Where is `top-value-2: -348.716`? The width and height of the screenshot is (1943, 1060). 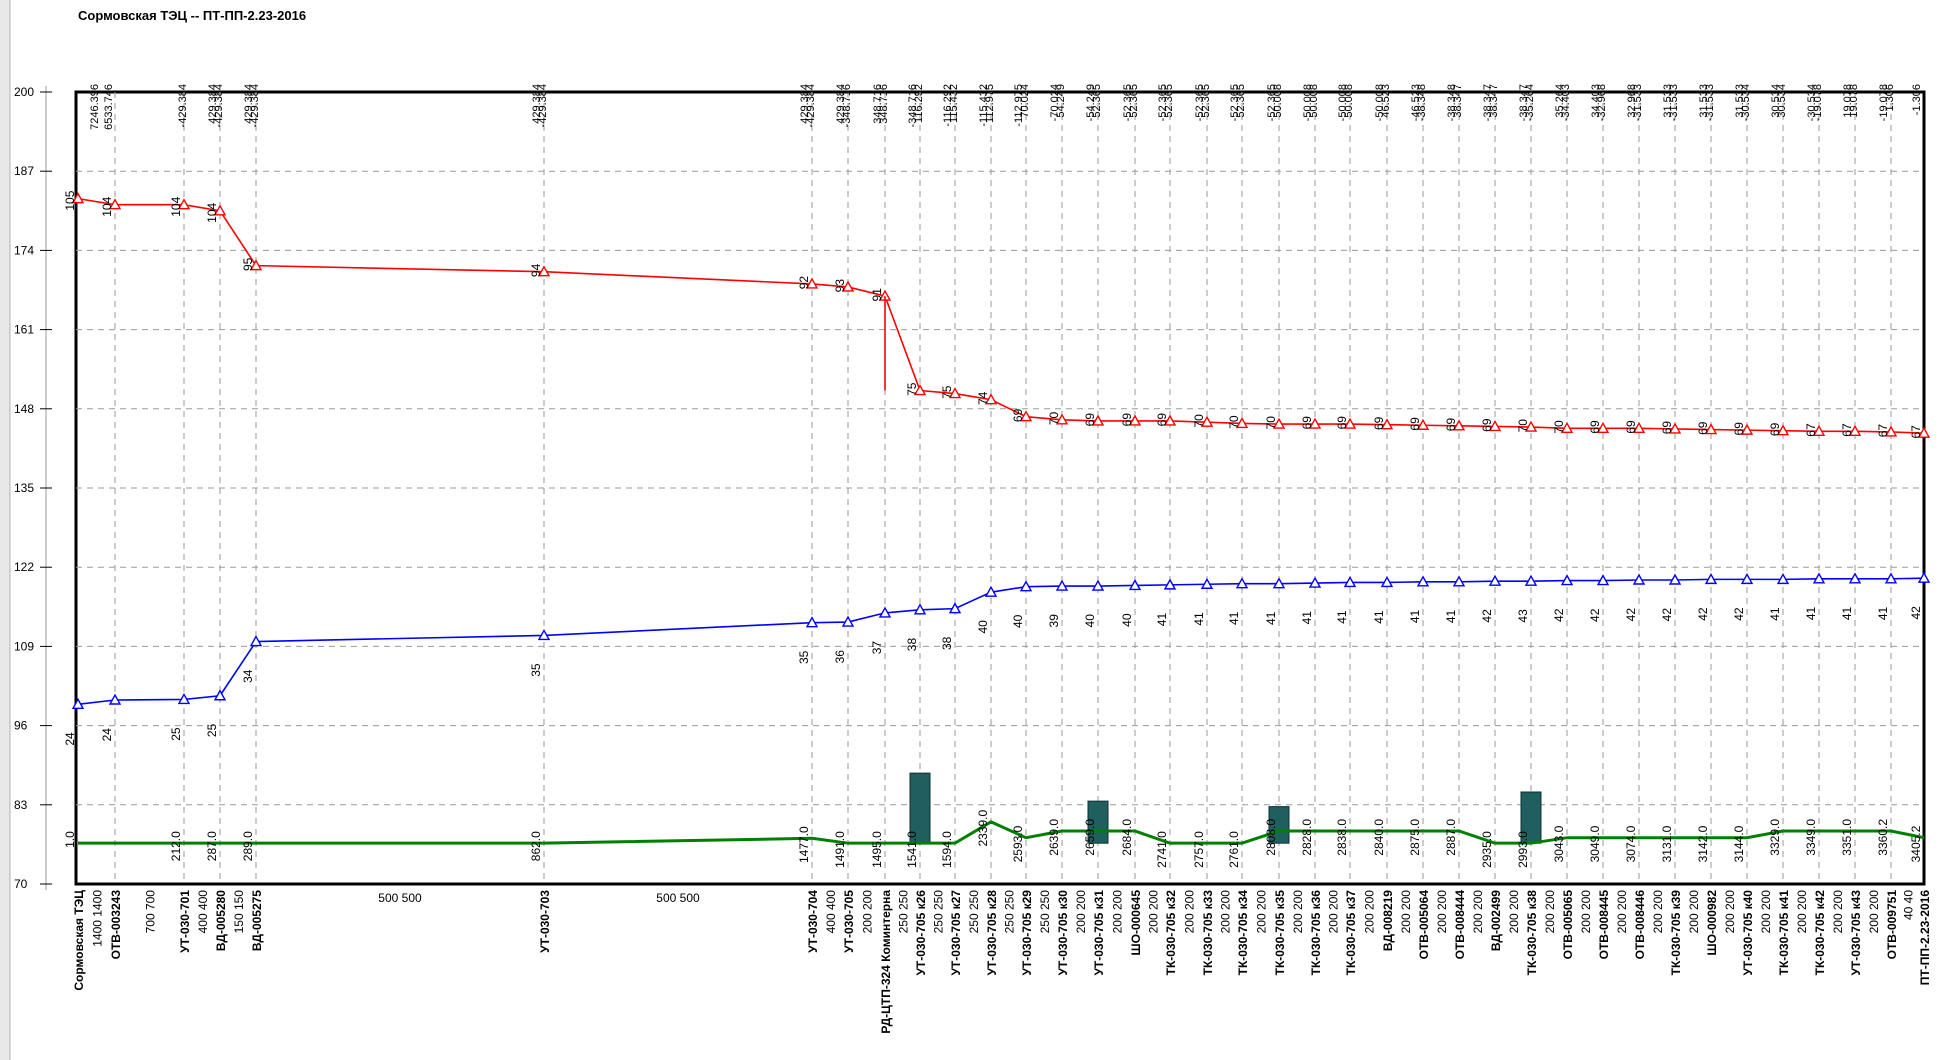
top-value-2: -348.716 is located at coordinates (913, 105).